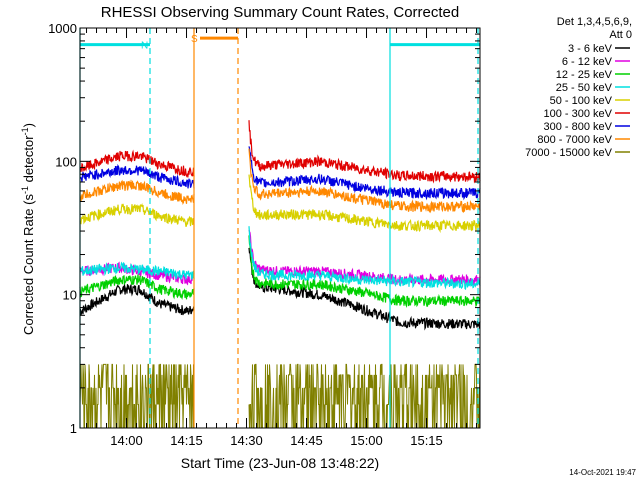 The height and width of the screenshot is (480, 640). Describe the element at coordinates (280, 204) in the screenshot. I see `series-line-50-100-kev` at that location.